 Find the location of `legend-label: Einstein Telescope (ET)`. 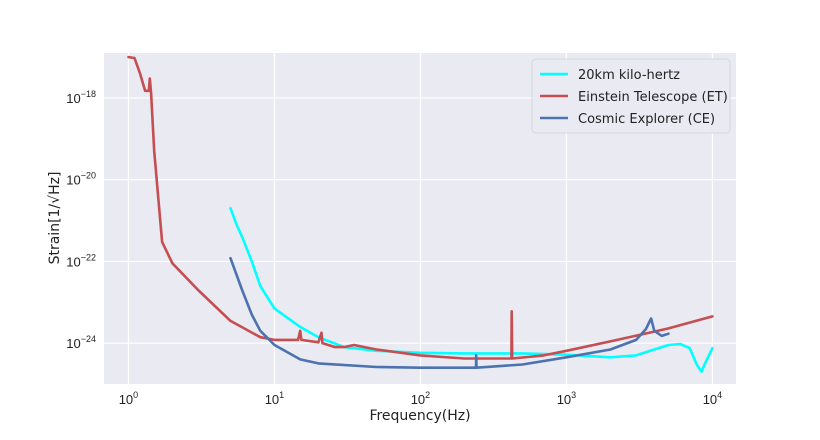

legend-label: Einstein Telescope (ET) is located at coordinates (653, 97).